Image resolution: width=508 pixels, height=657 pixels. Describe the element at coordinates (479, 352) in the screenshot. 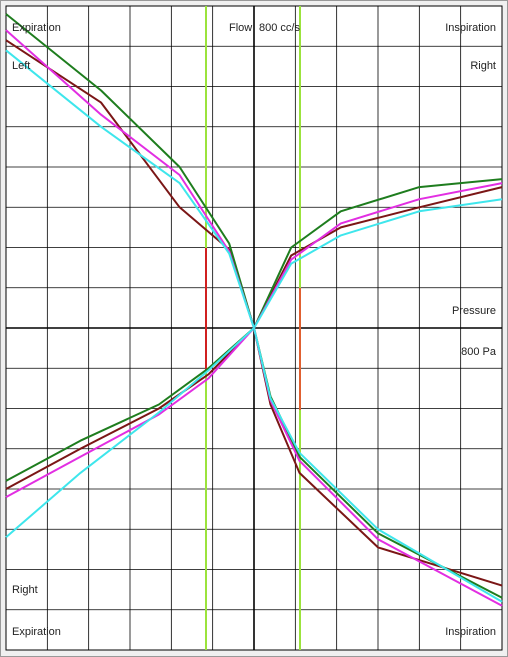

I see `label: 800 Pa` at that location.